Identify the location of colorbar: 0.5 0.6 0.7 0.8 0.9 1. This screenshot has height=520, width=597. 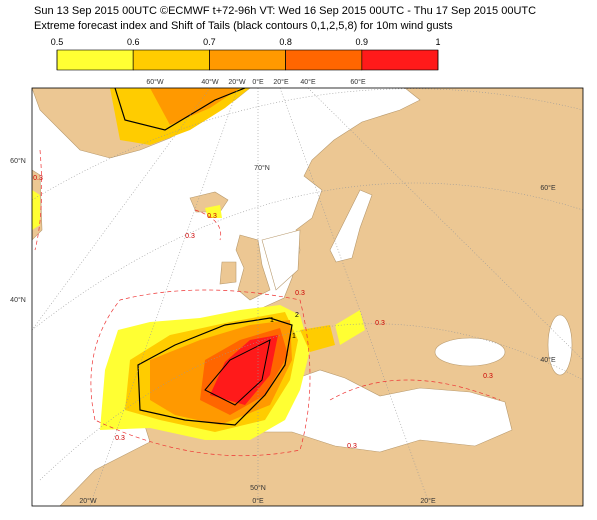
(246, 54).